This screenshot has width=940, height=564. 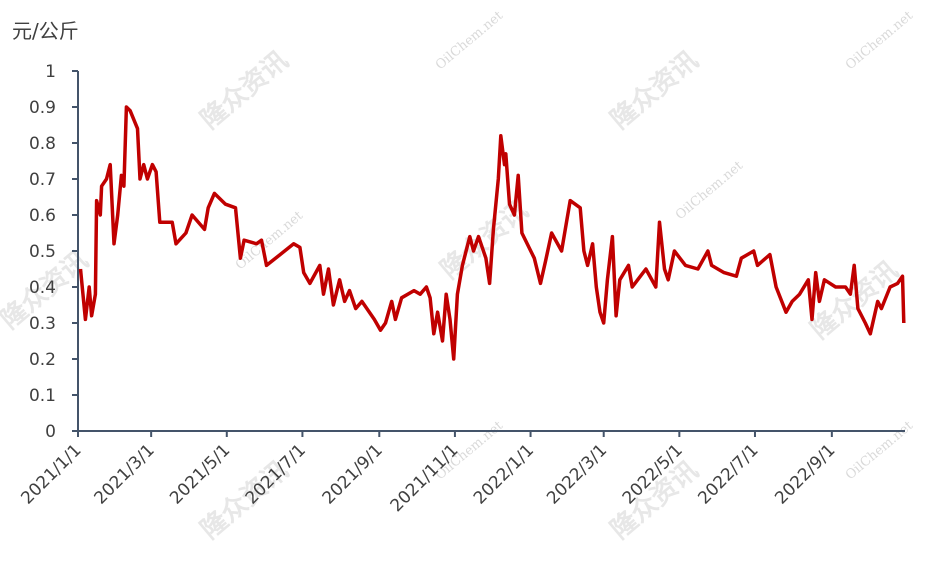 What do you see at coordinates (42, 144) in the screenshot?
I see `y-tick-label: 0.8` at bounding box center [42, 144].